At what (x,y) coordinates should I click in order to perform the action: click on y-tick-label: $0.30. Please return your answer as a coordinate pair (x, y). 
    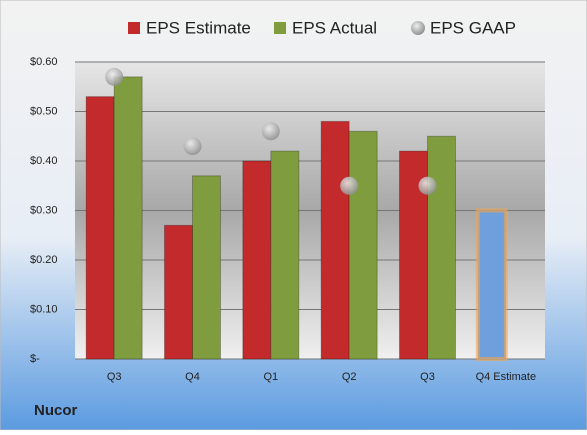
    Looking at the image, I should click on (44, 210).